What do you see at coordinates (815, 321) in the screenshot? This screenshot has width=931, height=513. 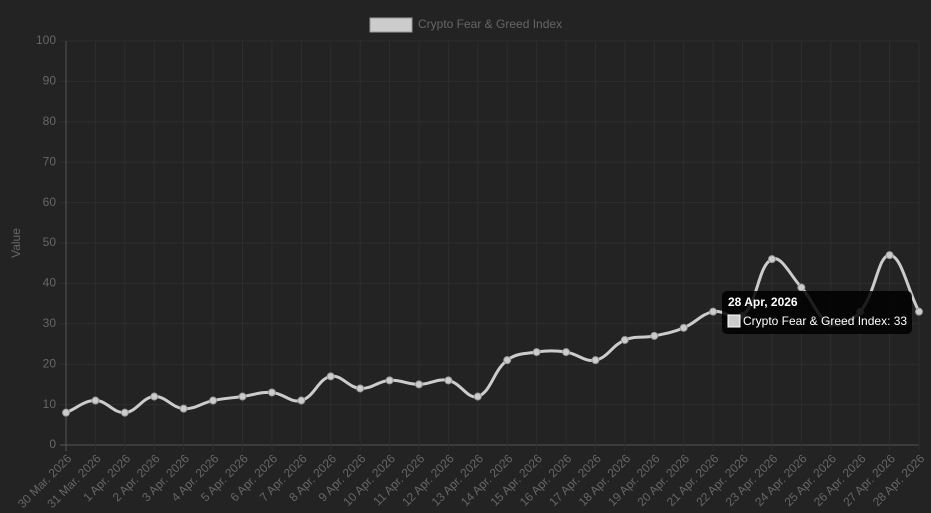 I see `tooltip-series: Crypto Fear & Greed Index` at bounding box center [815, 321].